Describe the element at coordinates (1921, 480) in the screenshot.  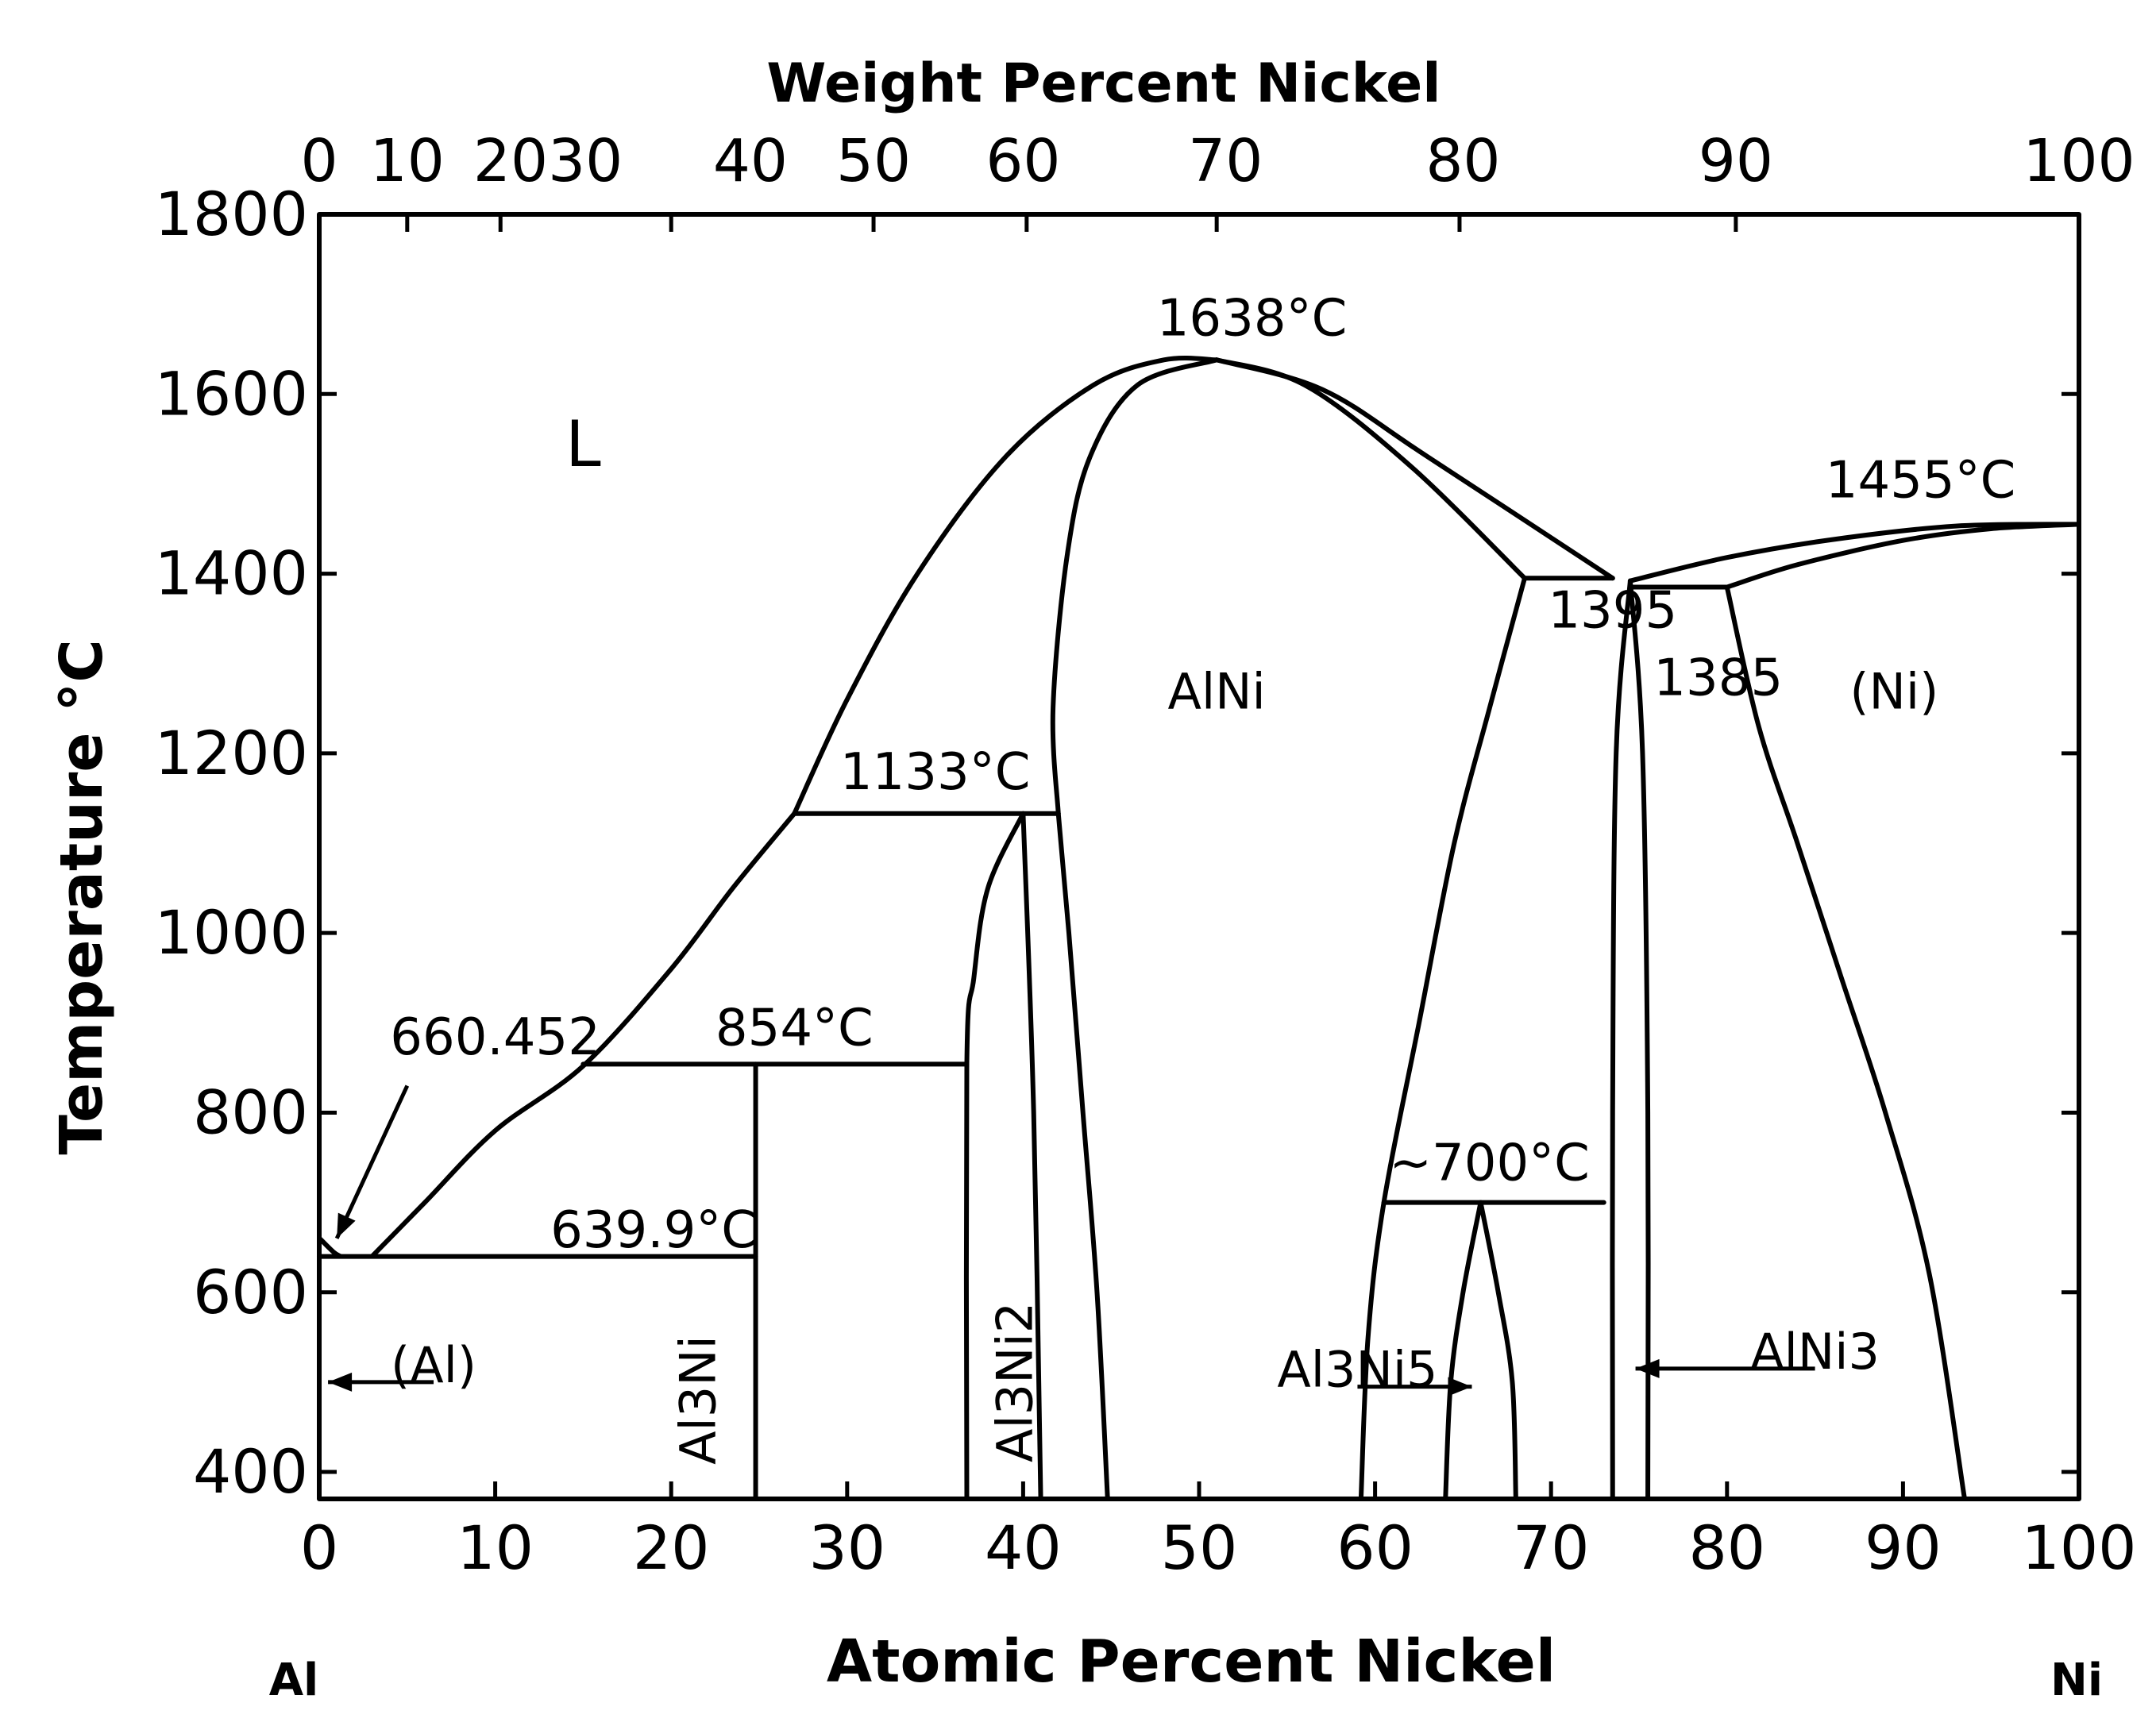
I see `temperature-label: 1455°C` at that location.